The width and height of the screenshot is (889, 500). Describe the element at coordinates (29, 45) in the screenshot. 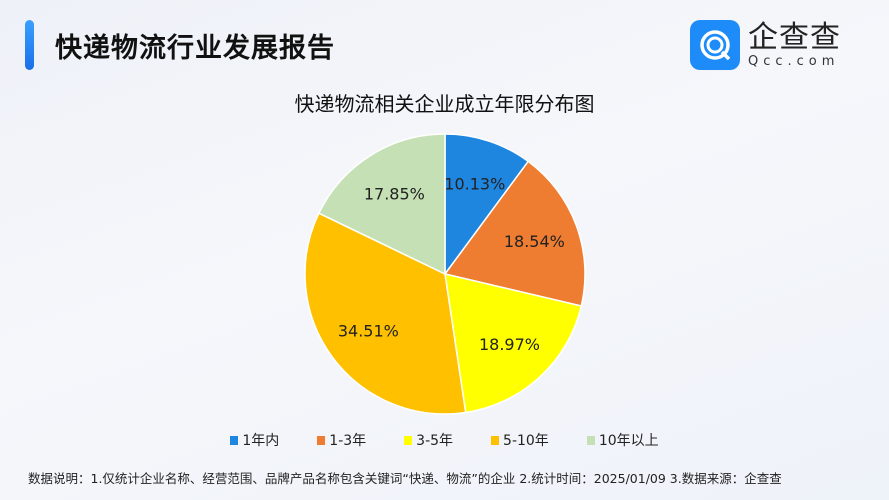

I see `title-accent-bar` at that location.